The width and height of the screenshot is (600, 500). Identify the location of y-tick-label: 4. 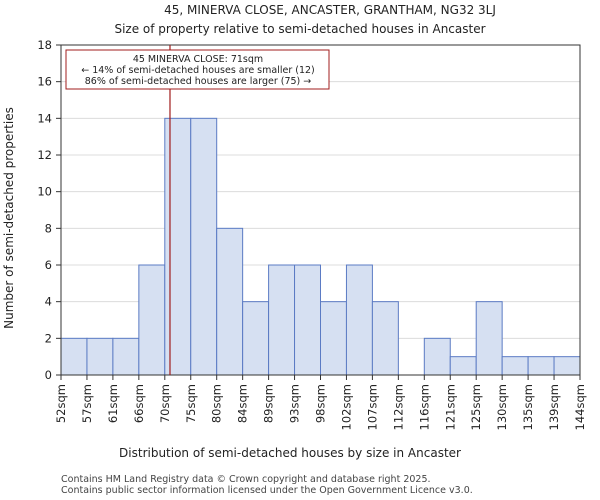
(48, 302).